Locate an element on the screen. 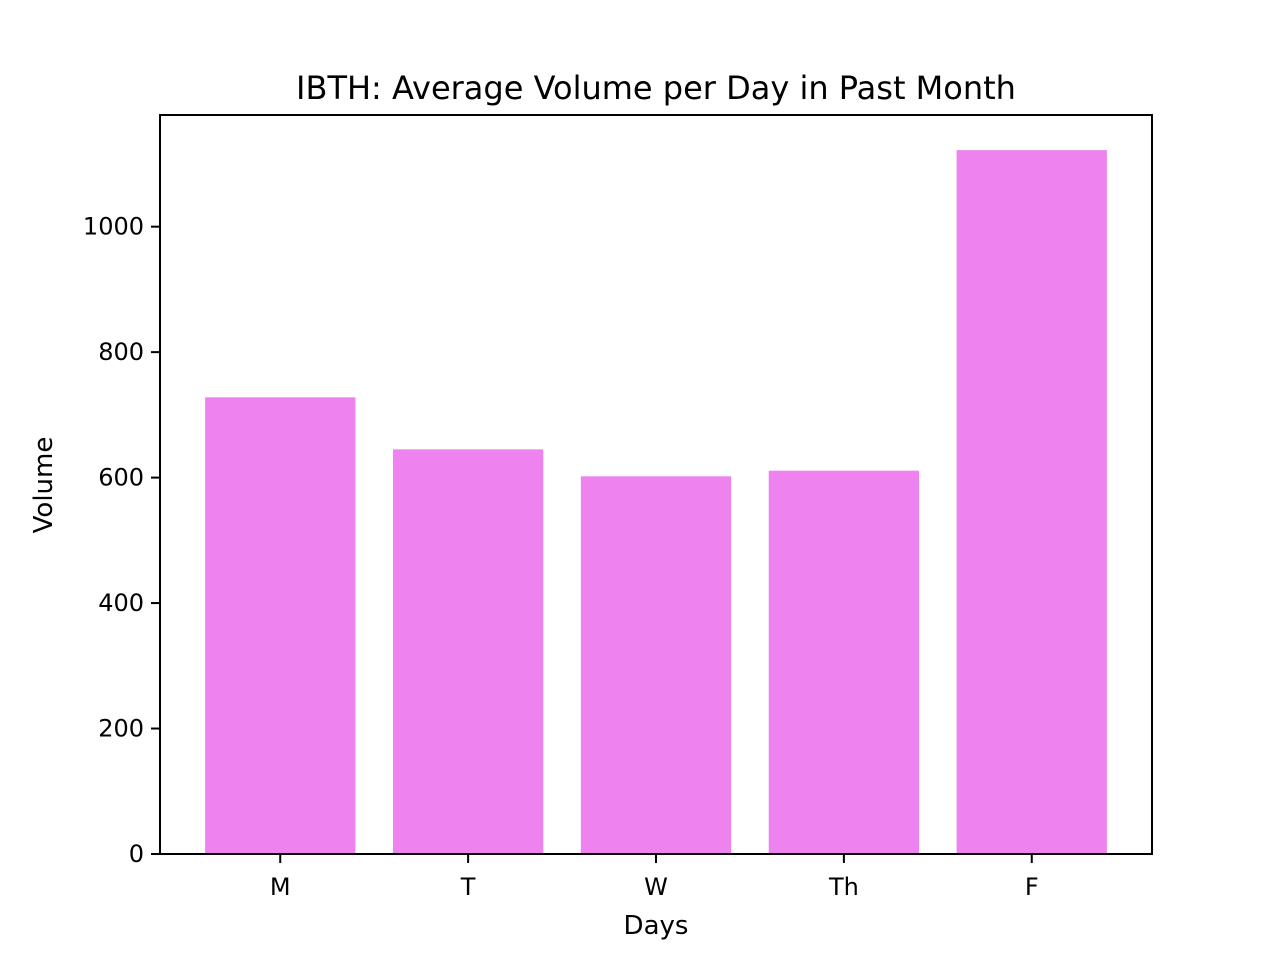  bar-f is located at coordinates (1031, 502).